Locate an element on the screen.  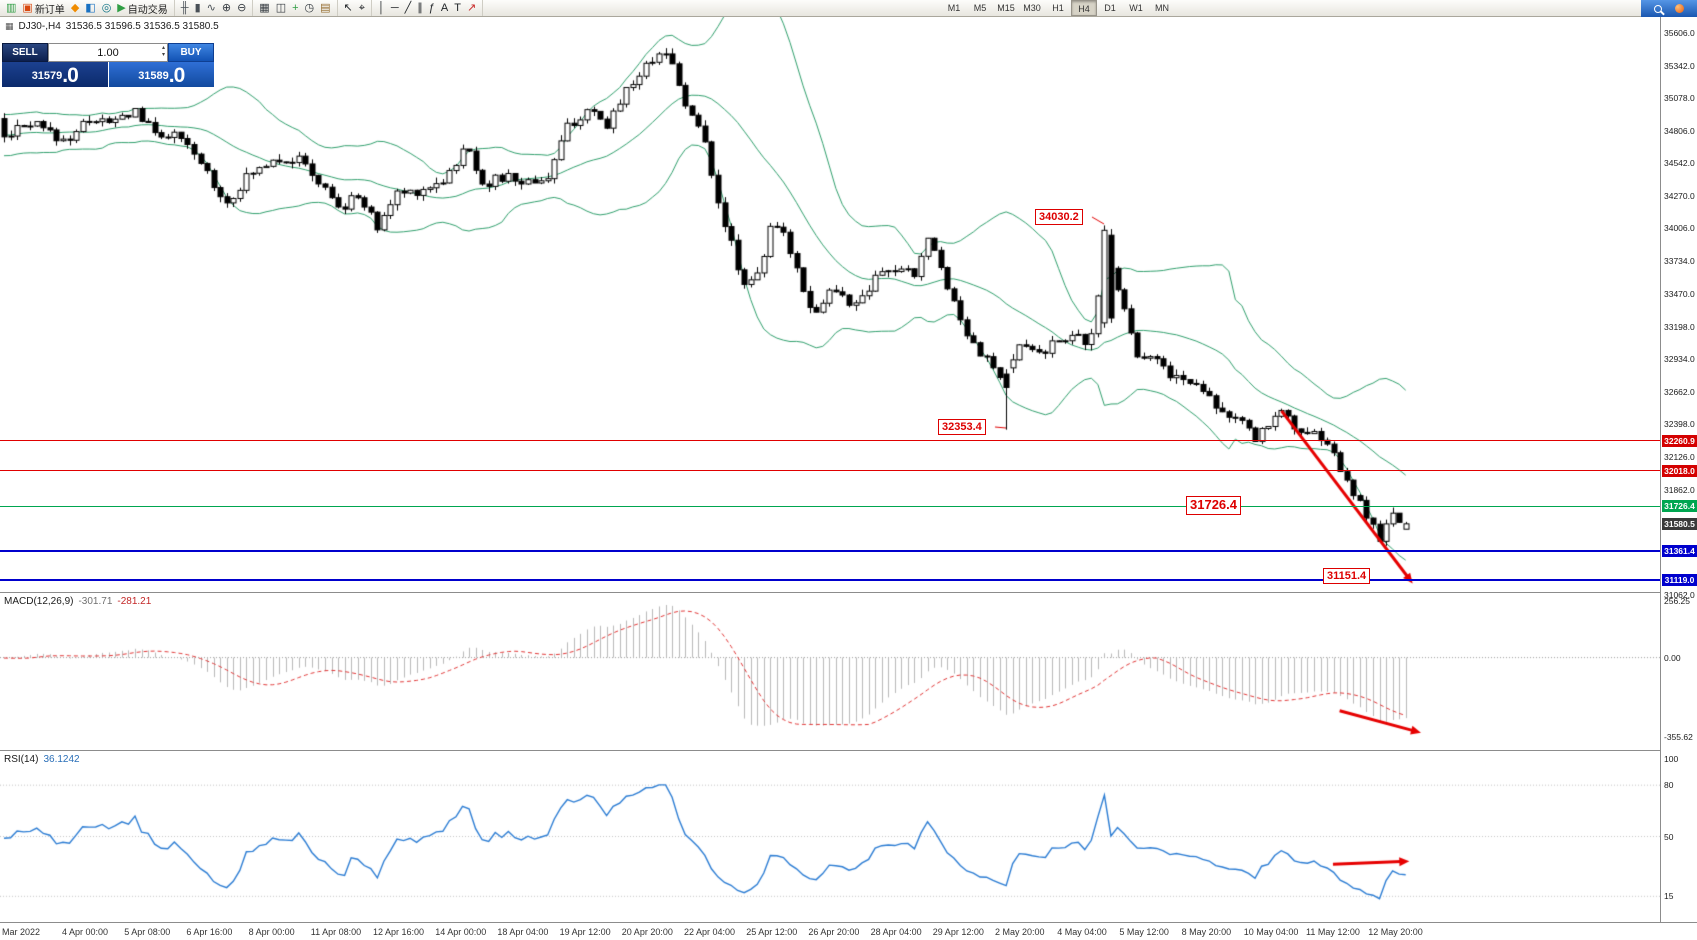
price-tag-32018.0: 32018.0 is located at coordinates (1679, 470).